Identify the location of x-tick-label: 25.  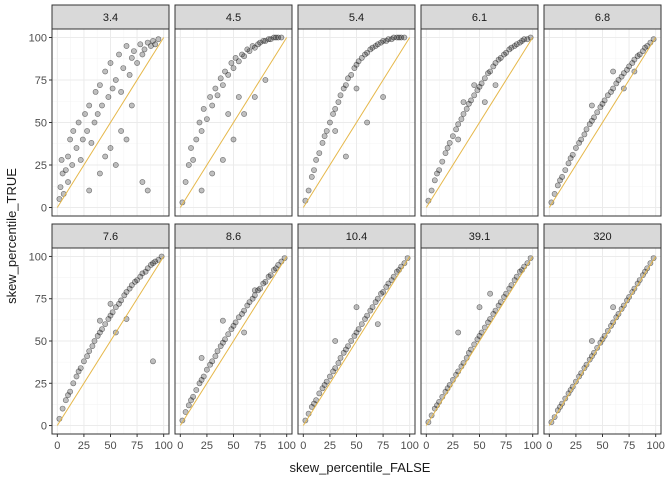
(84, 446).